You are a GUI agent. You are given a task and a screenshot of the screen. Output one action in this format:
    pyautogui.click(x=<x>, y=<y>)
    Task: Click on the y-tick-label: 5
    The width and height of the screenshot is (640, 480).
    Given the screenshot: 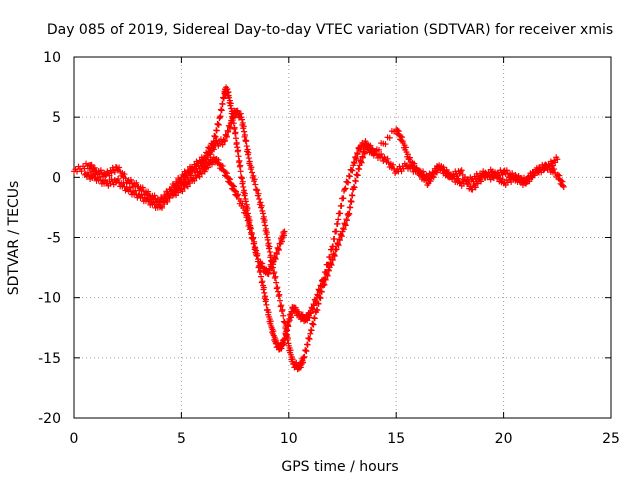 What is the action you would take?
    pyautogui.click(x=56, y=118)
    